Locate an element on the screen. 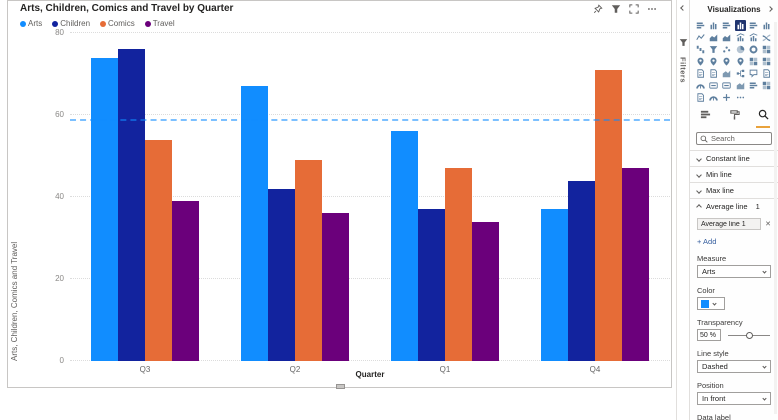  section-min-line: Min line is located at coordinates (734, 174).